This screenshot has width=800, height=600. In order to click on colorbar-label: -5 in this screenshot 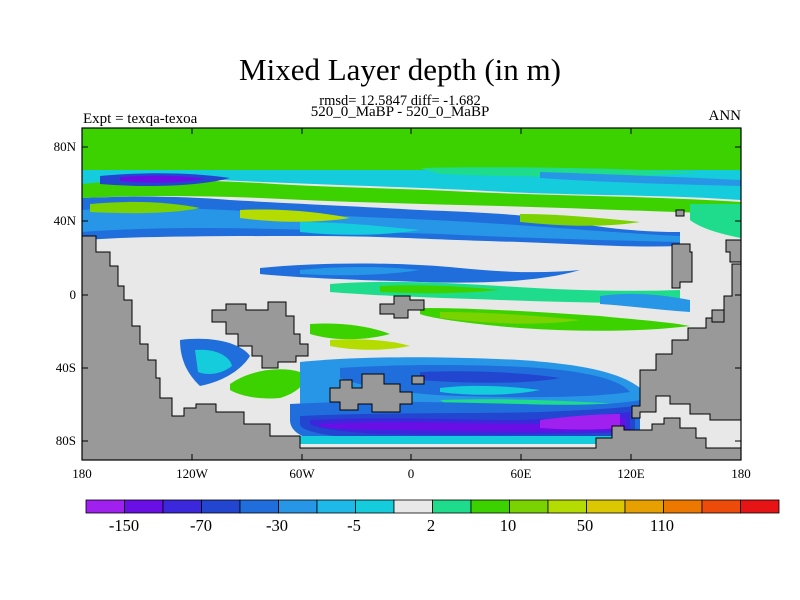, I will do `click(354, 525)`.